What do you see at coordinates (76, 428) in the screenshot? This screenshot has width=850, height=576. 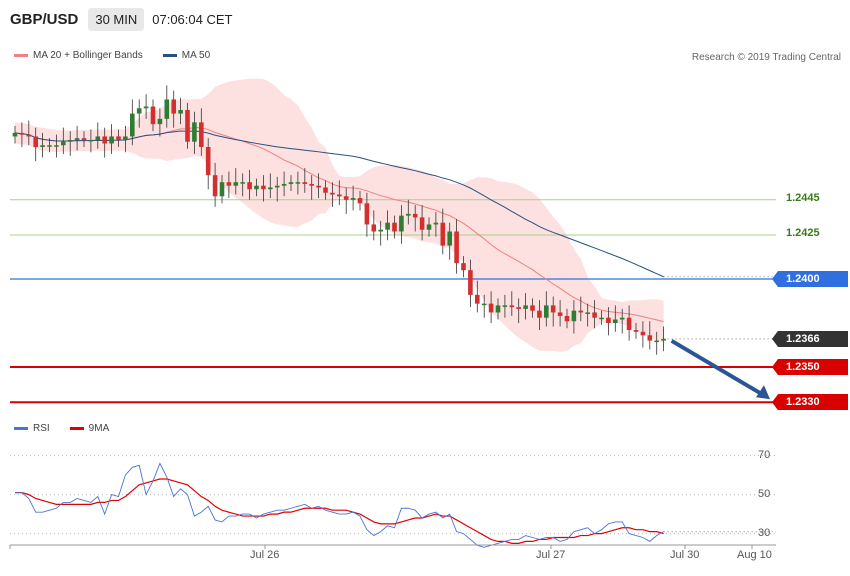 I see `rsi-ma-swatch` at bounding box center [76, 428].